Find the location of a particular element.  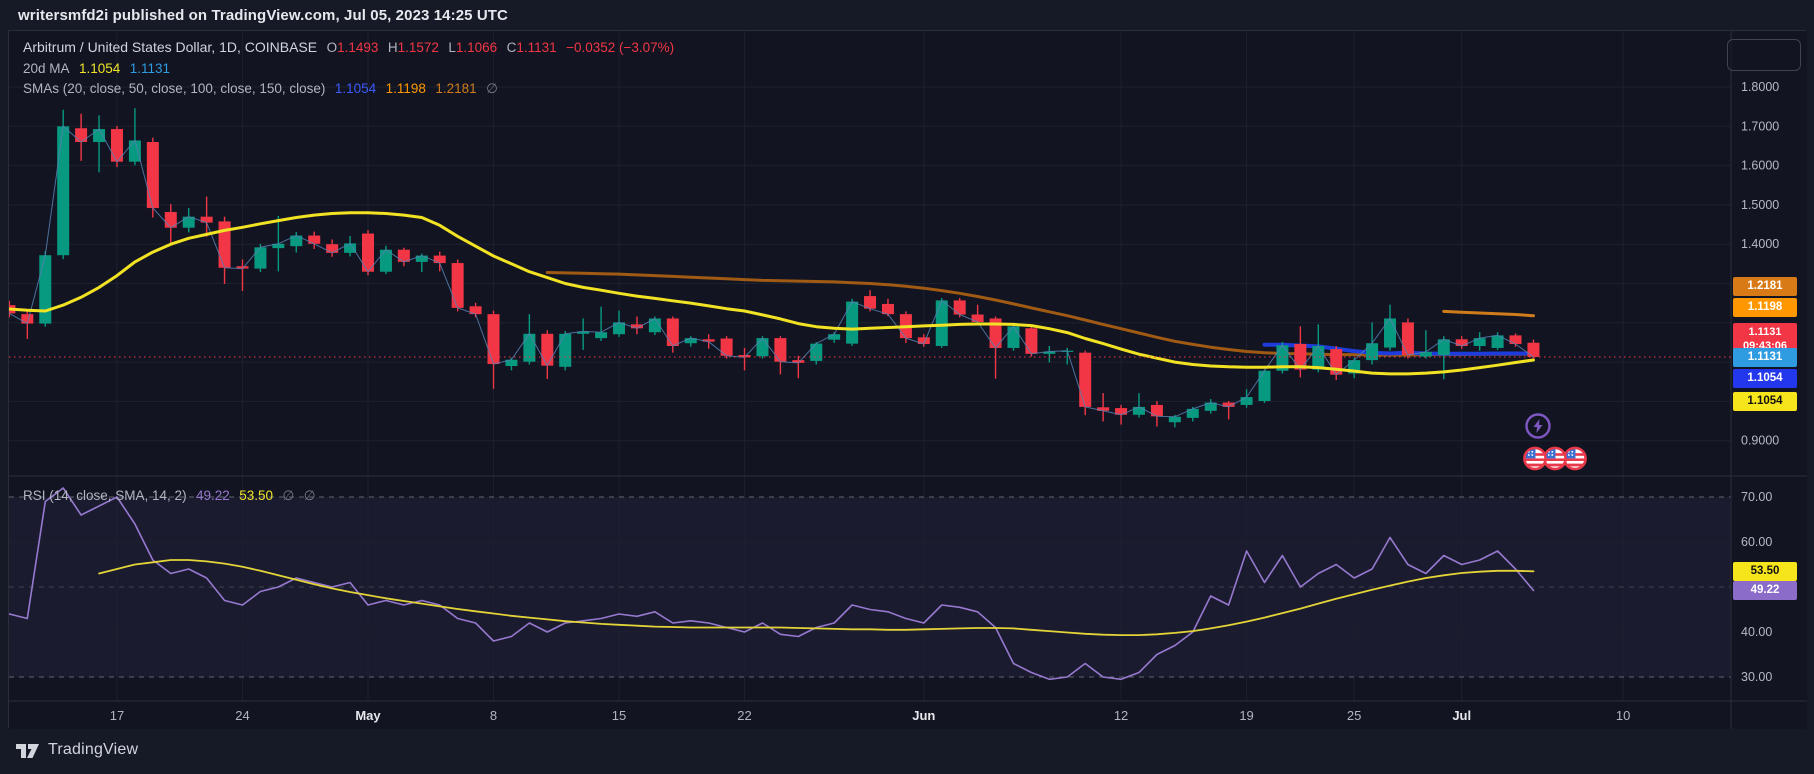

rsi-ma-line is located at coordinates (816, 597).